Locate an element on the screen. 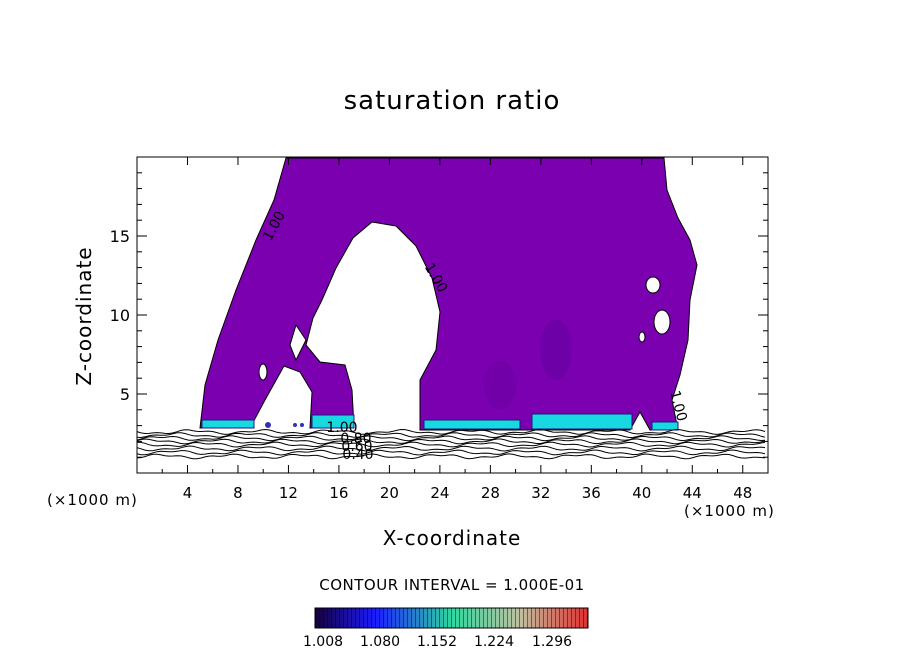  x-tick-label: 32 is located at coordinates (540, 493).